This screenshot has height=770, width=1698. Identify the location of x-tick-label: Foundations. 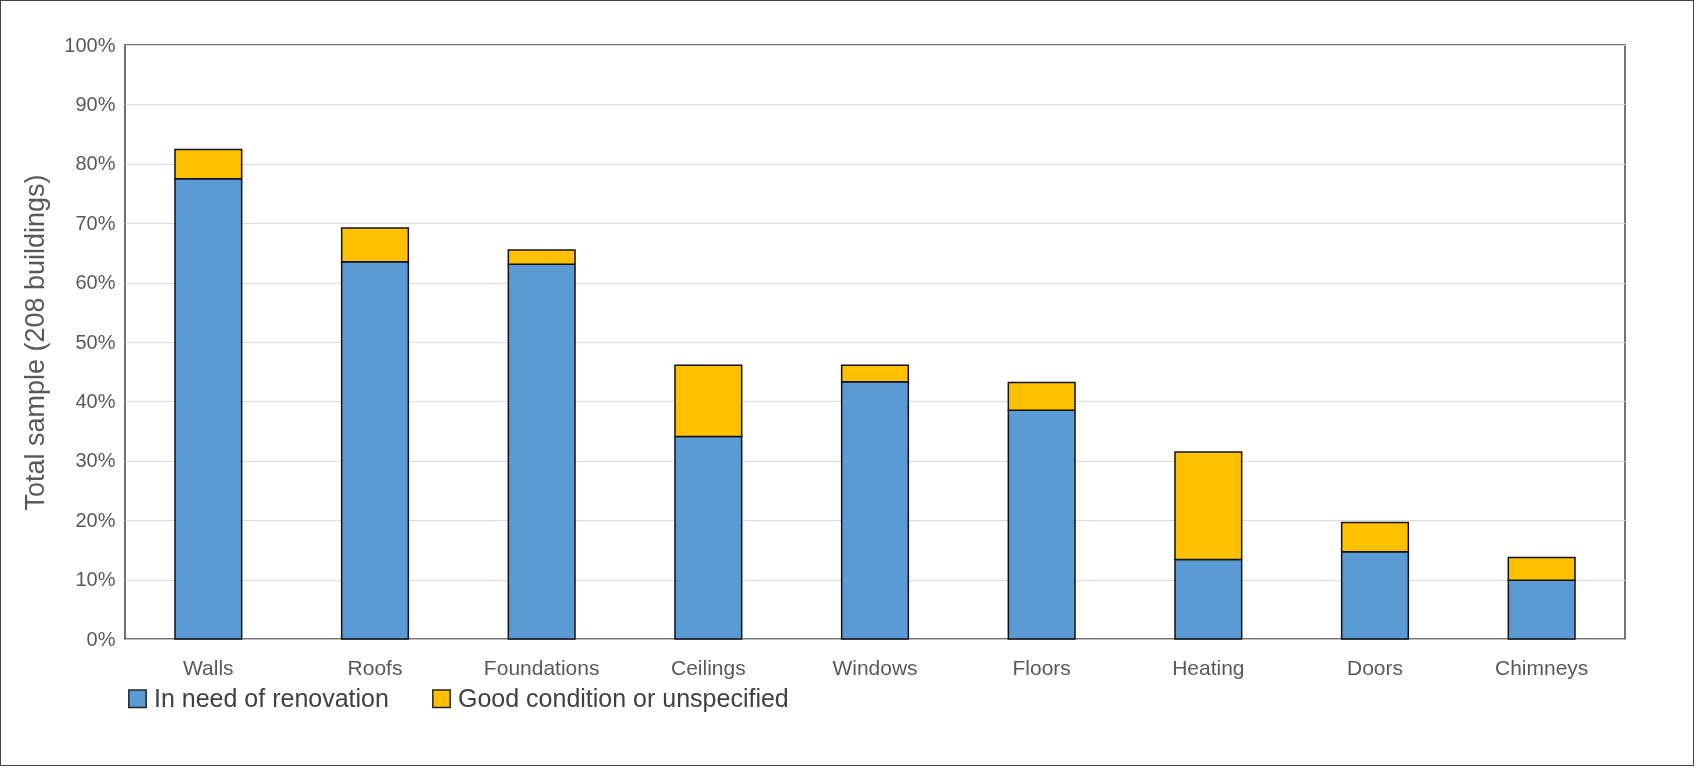
(541, 667).